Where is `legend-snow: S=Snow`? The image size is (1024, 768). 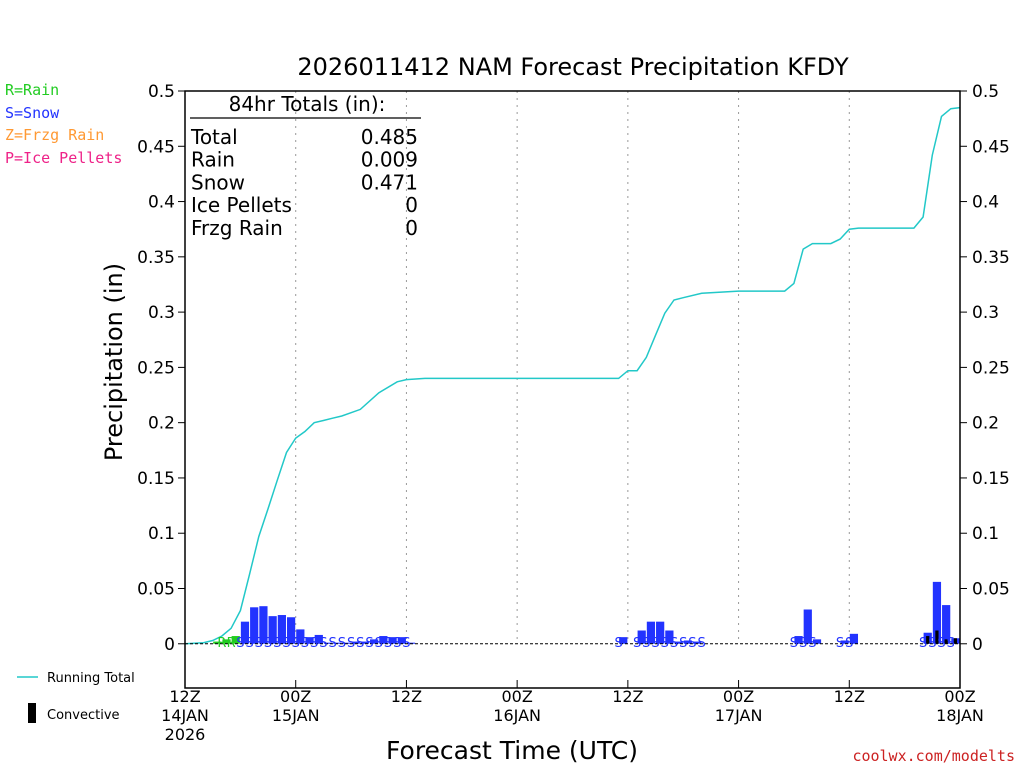 legend-snow: S=Snow is located at coordinates (32, 113).